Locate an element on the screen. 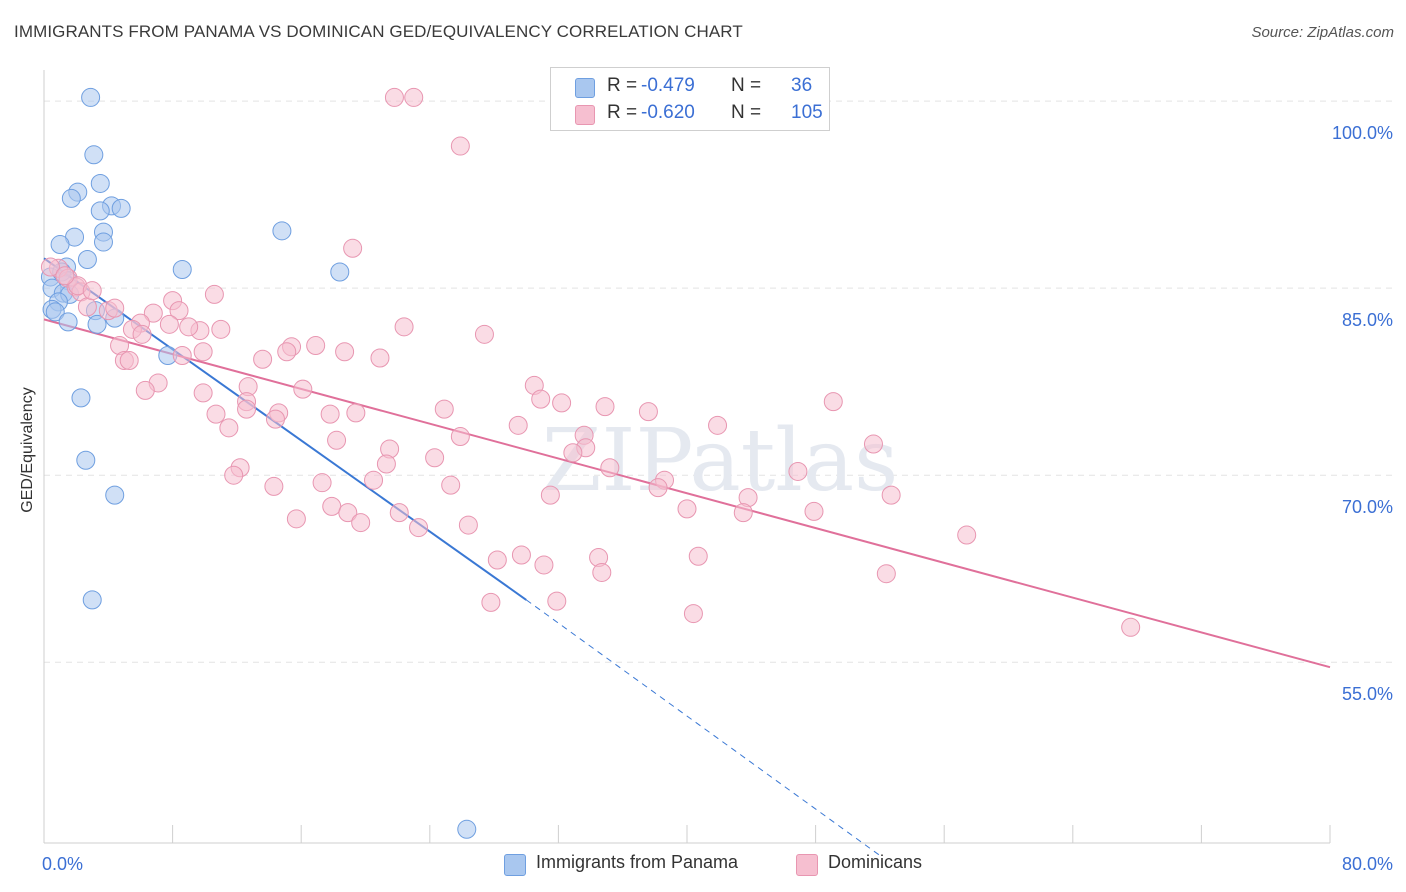 This screenshot has height=892, width=1406. legend-label-dominicans: Dominicans is located at coordinates (875, 862).